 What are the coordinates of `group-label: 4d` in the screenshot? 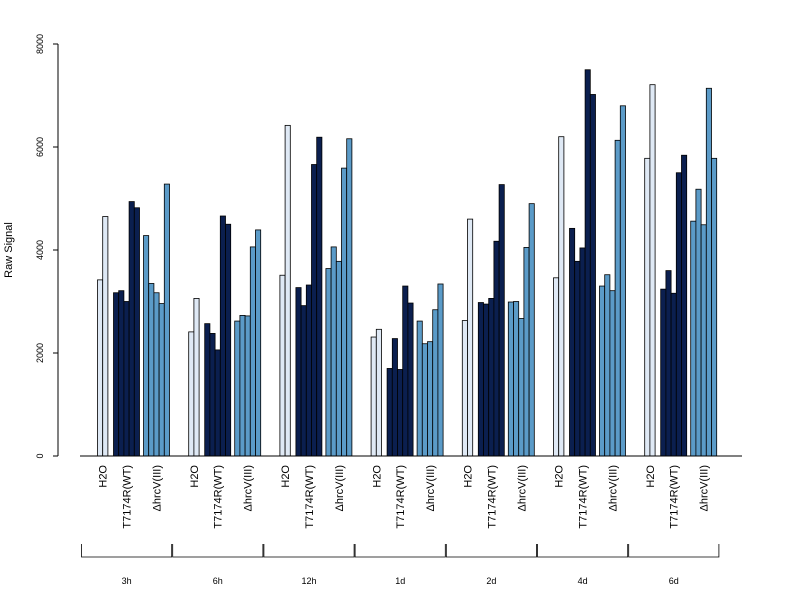 It's located at (583, 581).